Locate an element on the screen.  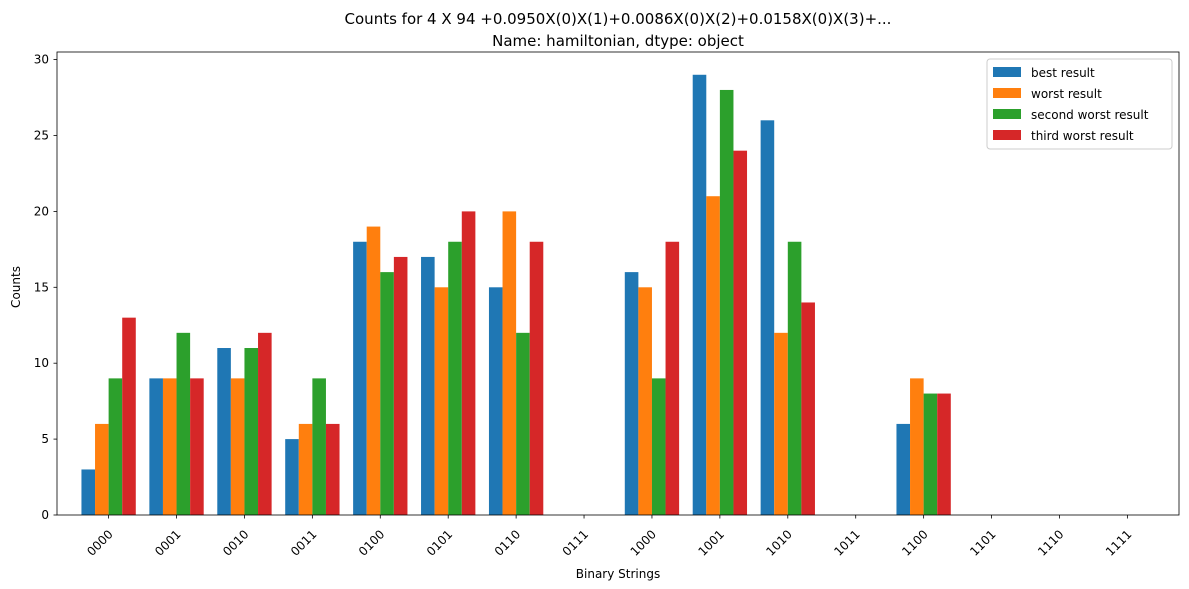
bar-0000-second-worst-result is located at coordinates (115, 446).